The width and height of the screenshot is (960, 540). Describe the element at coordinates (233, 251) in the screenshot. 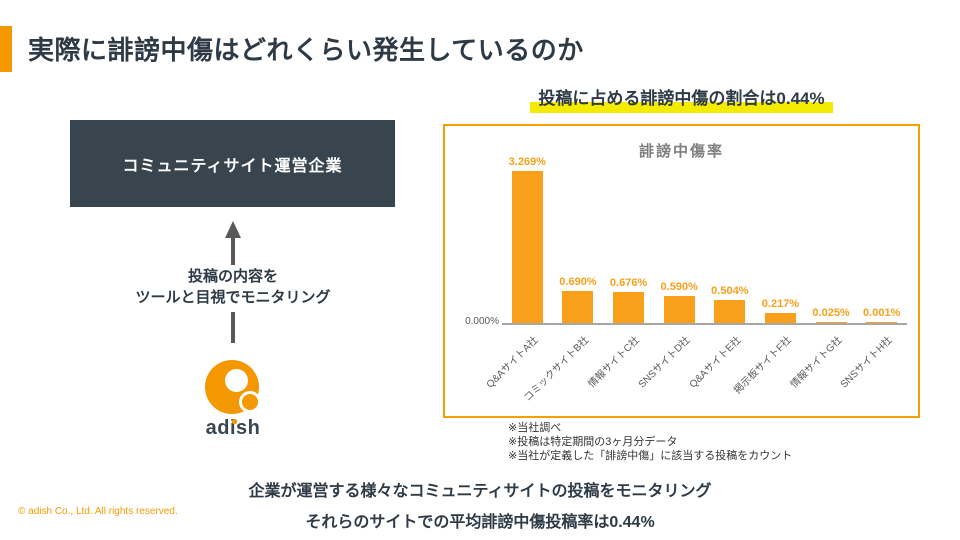

I see `arrow-upper-line` at that location.